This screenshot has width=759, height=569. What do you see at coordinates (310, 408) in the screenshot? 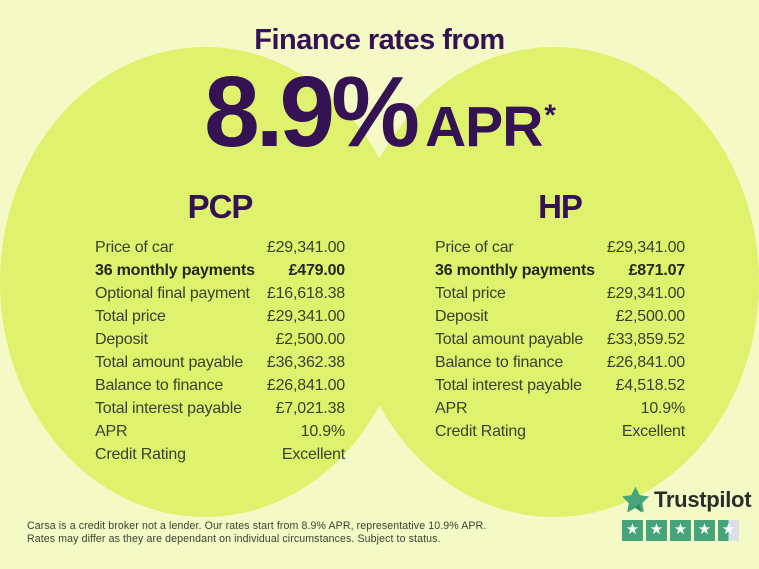
I see `row-value: £7,021.38` at bounding box center [310, 408].